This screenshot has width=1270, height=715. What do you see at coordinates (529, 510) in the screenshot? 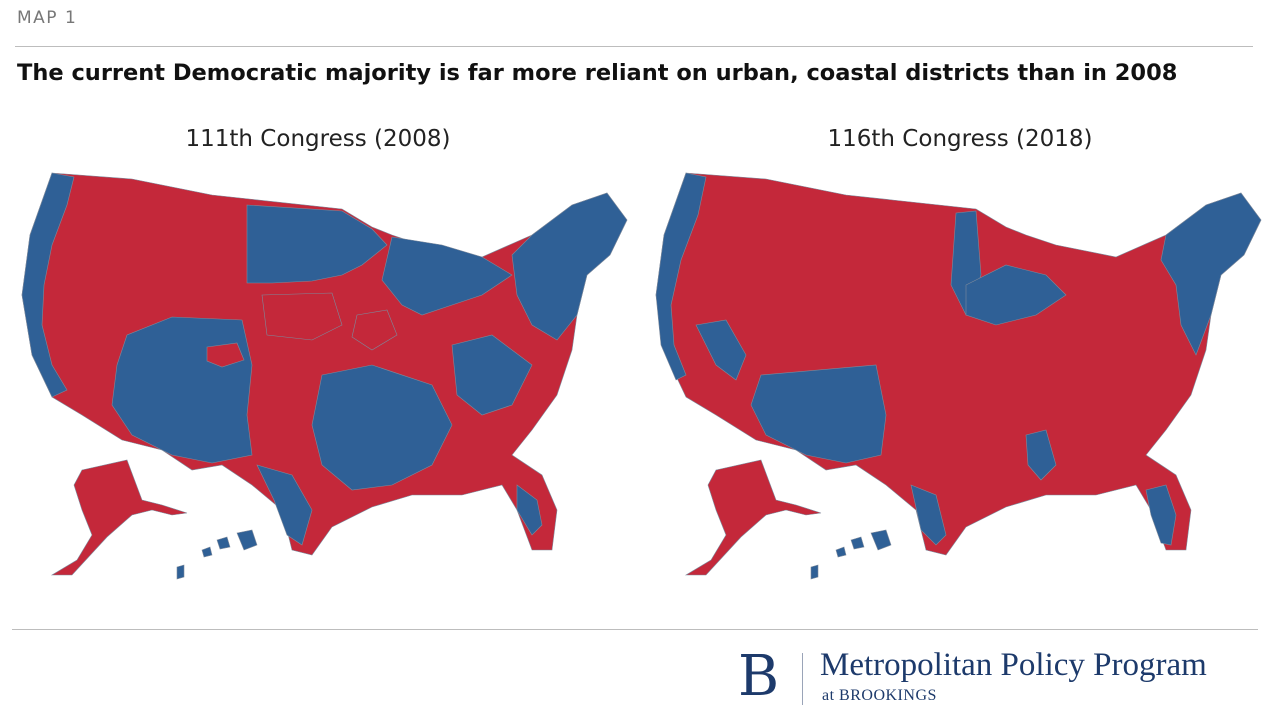
I see `dem-florida-2008` at bounding box center [529, 510].